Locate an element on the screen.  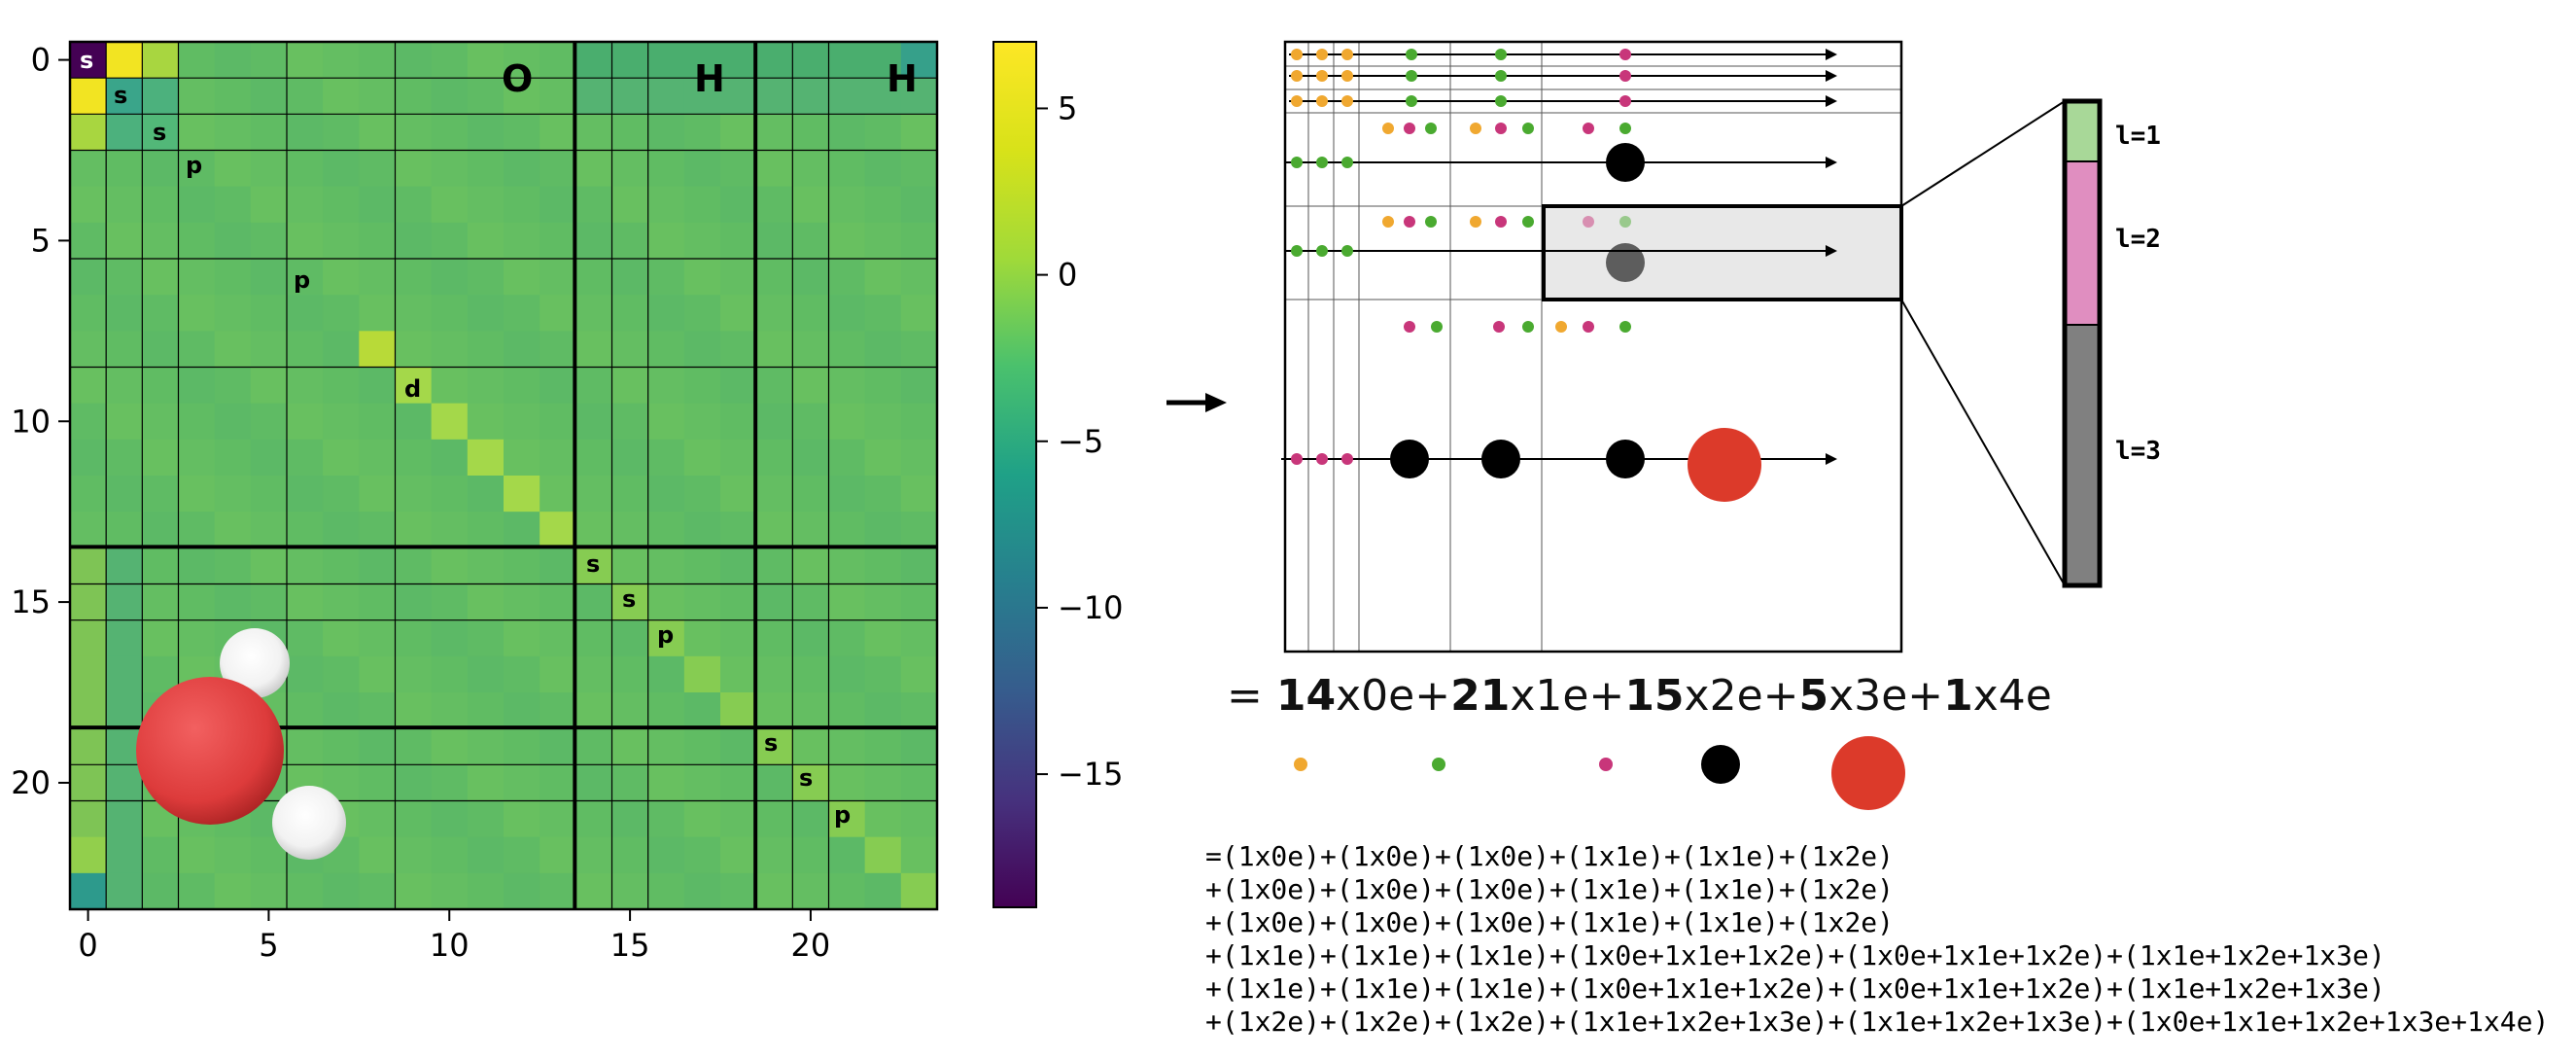
term-3e: x3e+ is located at coordinates (1886, 696).